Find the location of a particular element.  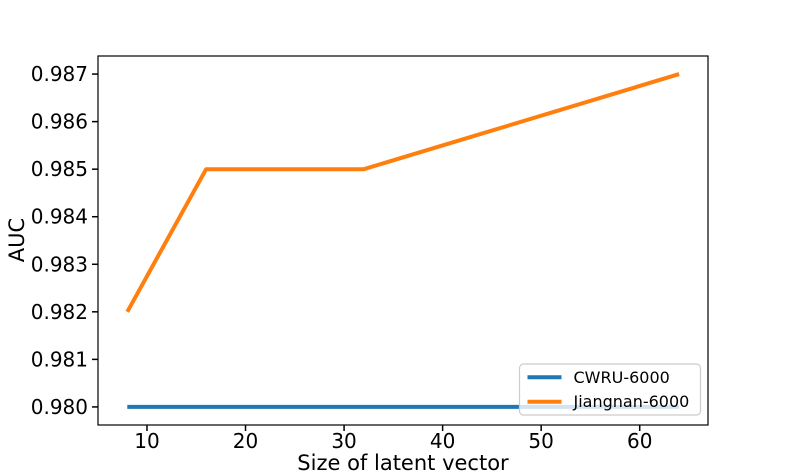

legend-label-jiangnan-6000: Jiangnan-6000 is located at coordinates (631, 401).